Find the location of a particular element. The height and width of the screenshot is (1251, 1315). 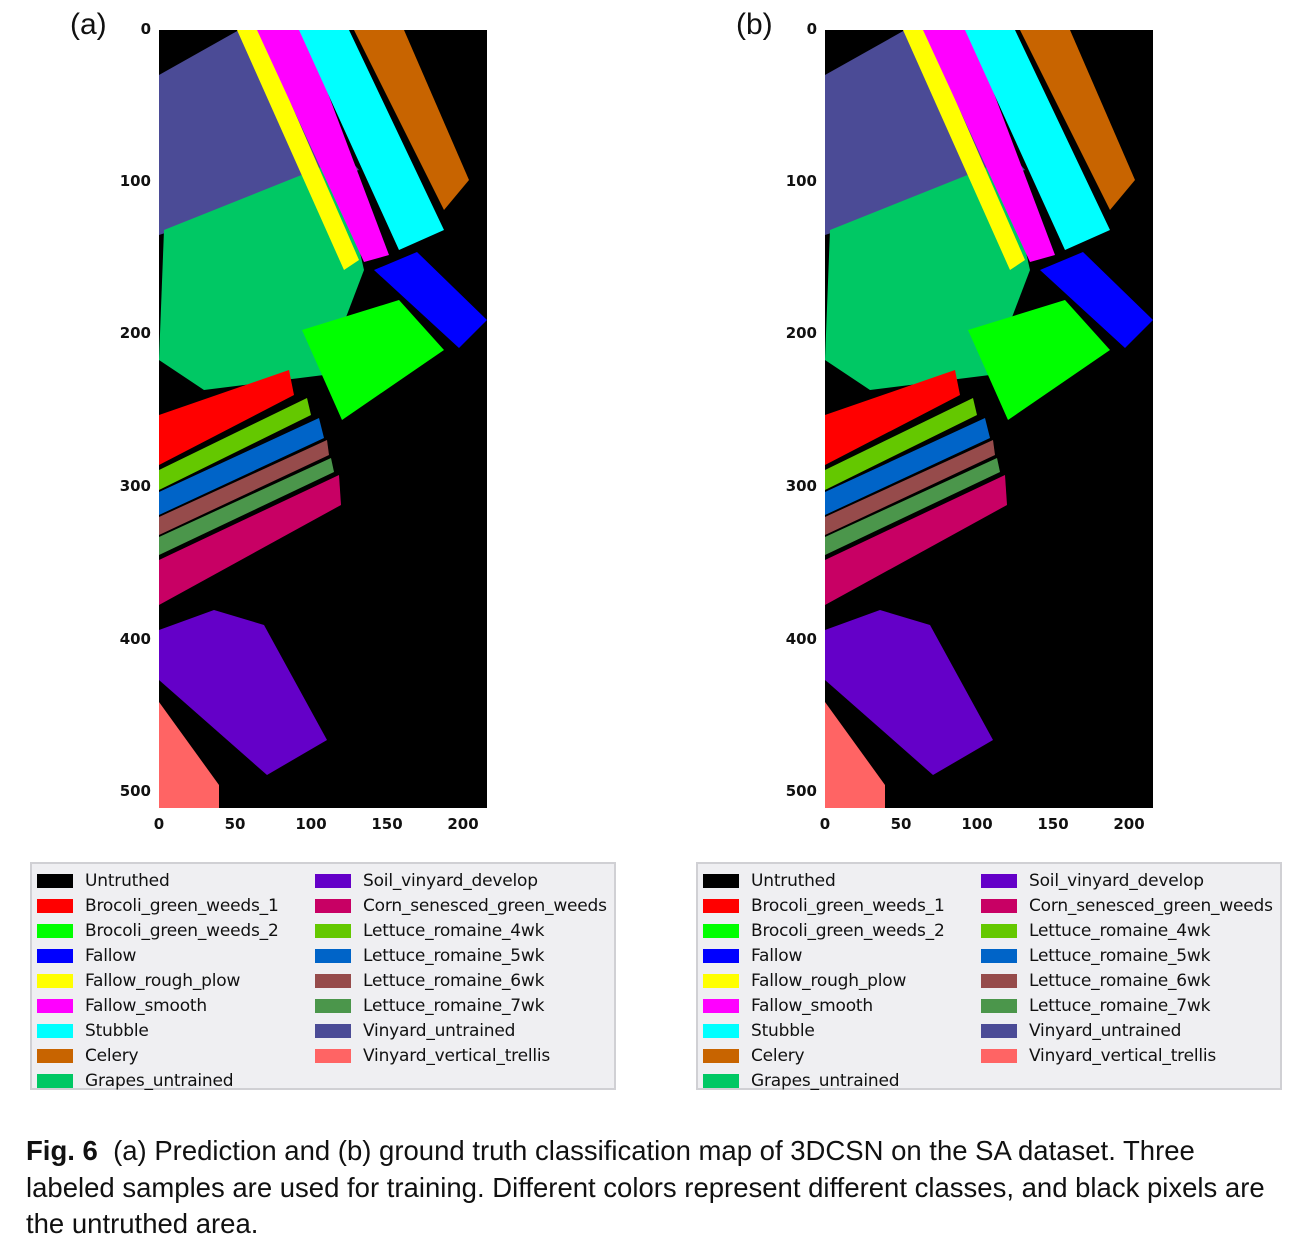

lettuce-romaine-6wk-band is located at coordinates (244, 487).